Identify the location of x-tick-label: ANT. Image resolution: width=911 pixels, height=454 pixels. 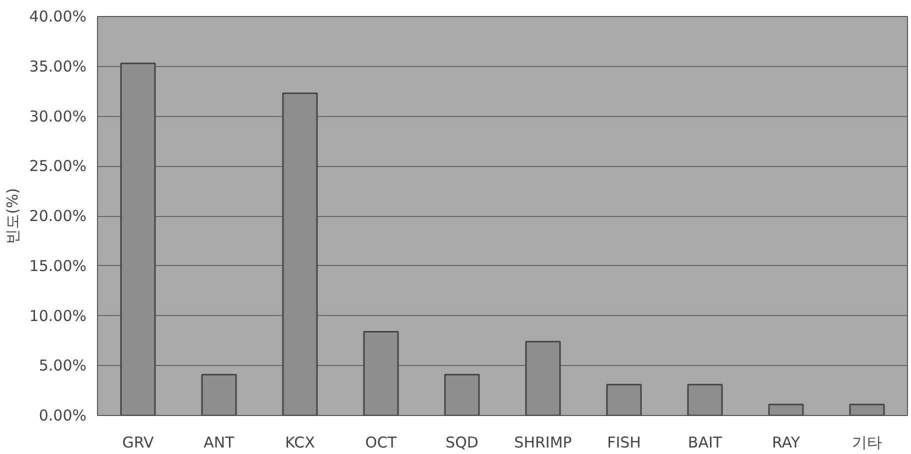
(220, 443).